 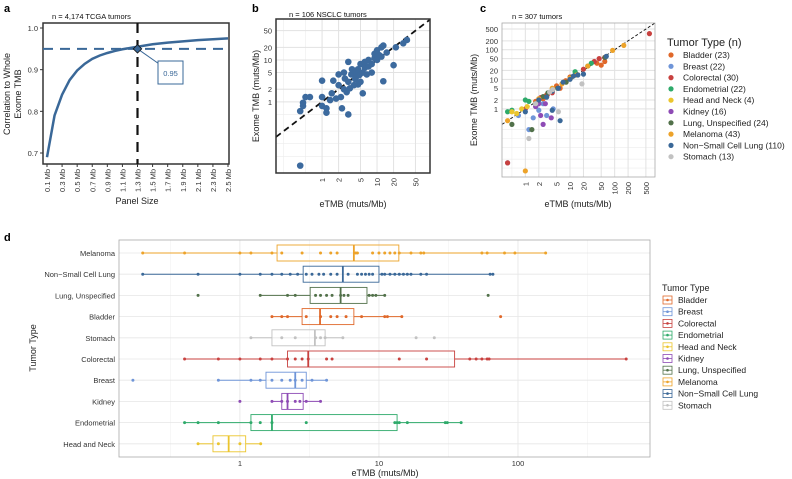 What do you see at coordinates (85, 295) in the screenshot?
I see `category-label: Lung, Unspecified` at bounding box center [85, 295].